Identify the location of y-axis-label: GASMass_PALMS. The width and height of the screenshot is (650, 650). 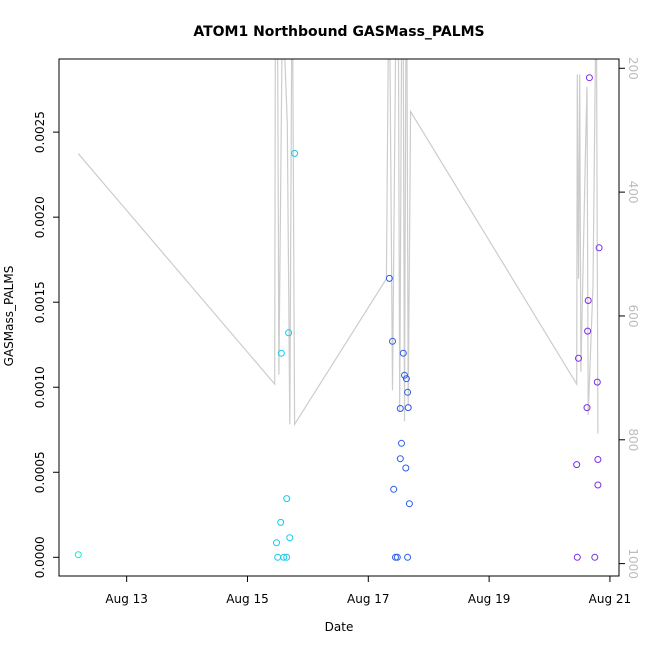
(9, 316).